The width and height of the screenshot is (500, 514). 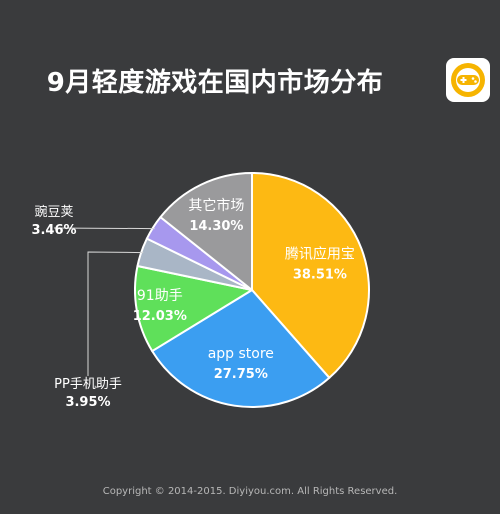 What do you see at coordinates (216, 226) in the screenshot?
I see `slice-value-label: 14.30%` at bounding box center [216, 226].